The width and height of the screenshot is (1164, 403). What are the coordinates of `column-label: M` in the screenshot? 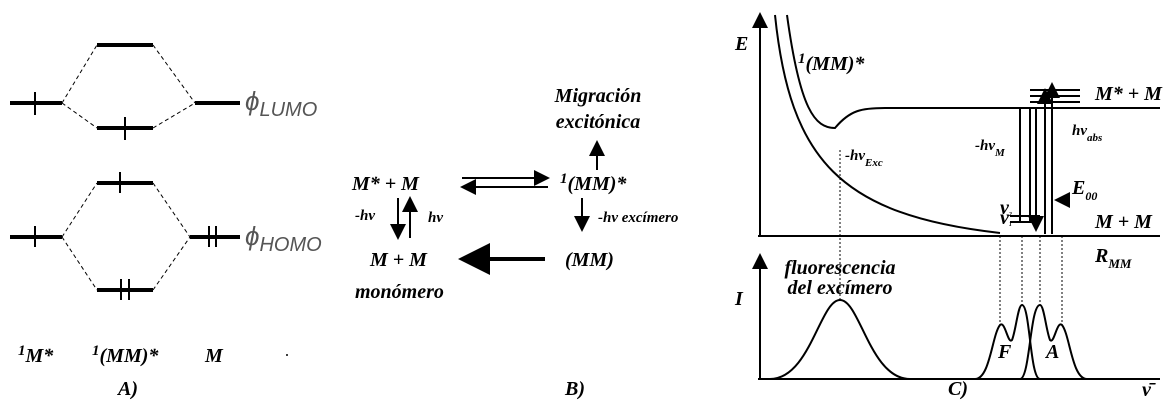 It's located at (214, 356).